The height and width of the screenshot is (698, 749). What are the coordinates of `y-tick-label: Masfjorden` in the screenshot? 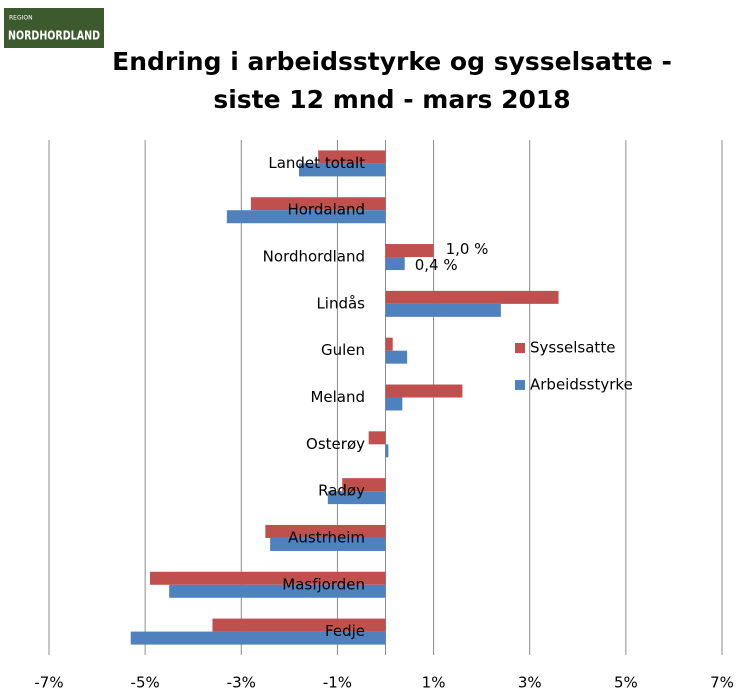 It's located at (323, 584).